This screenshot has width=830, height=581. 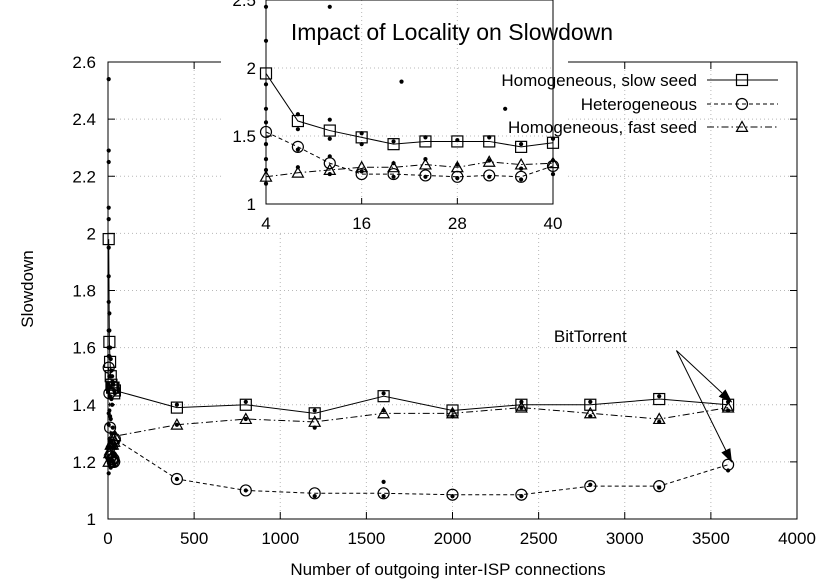 I want to click on legend-label: Heterogeneous, so click(x=639, y=104).